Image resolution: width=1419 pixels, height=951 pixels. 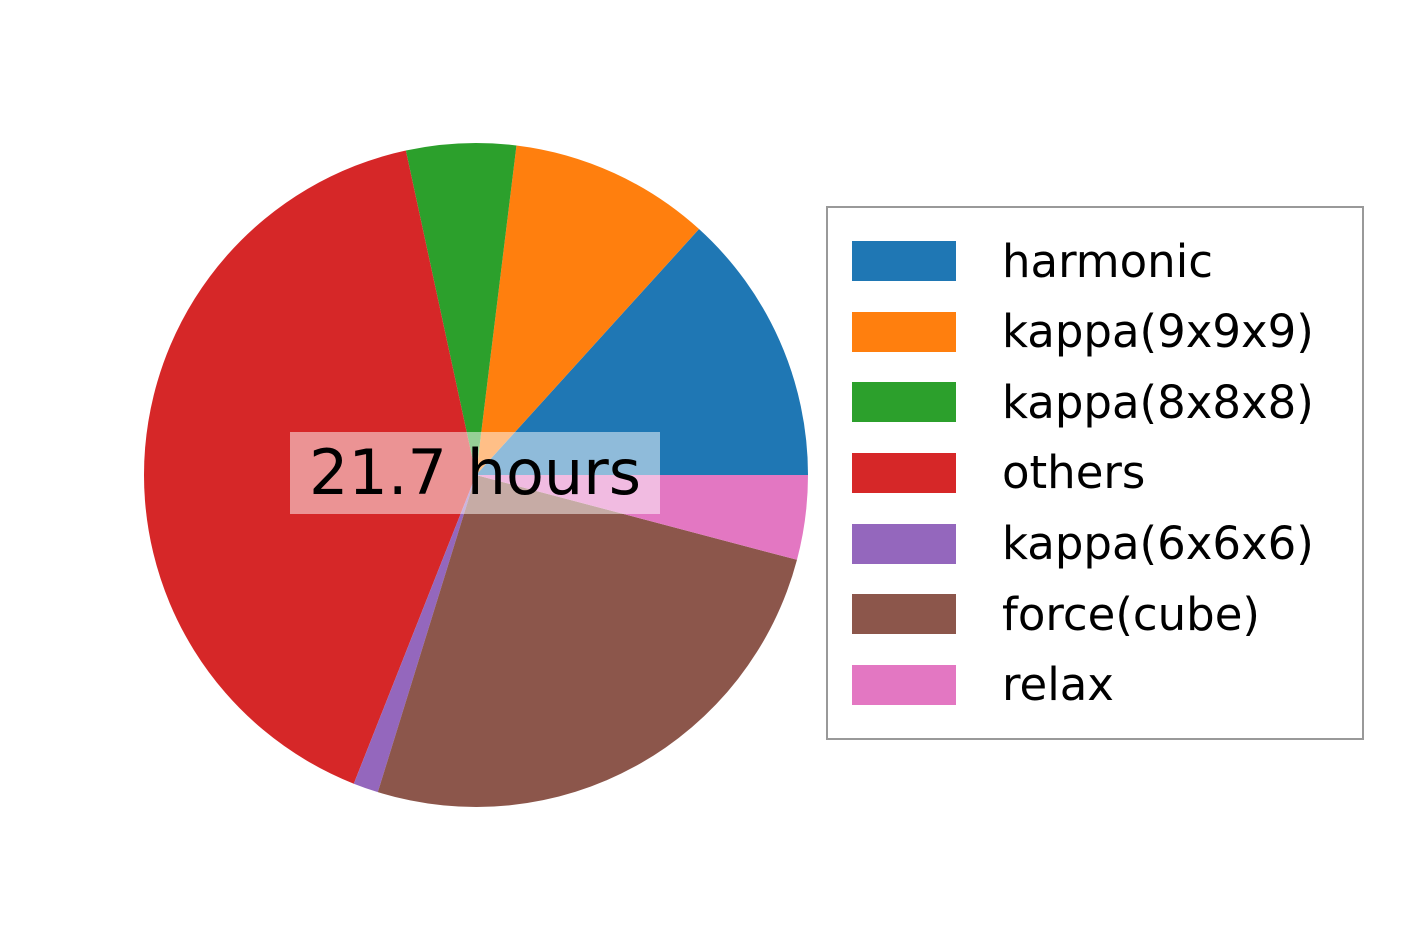 What do you see at coordinates (1131, 614) in the screenshot?
I see `legend-label-force-cube: force(cube)` at bounding box center [1131, 614].